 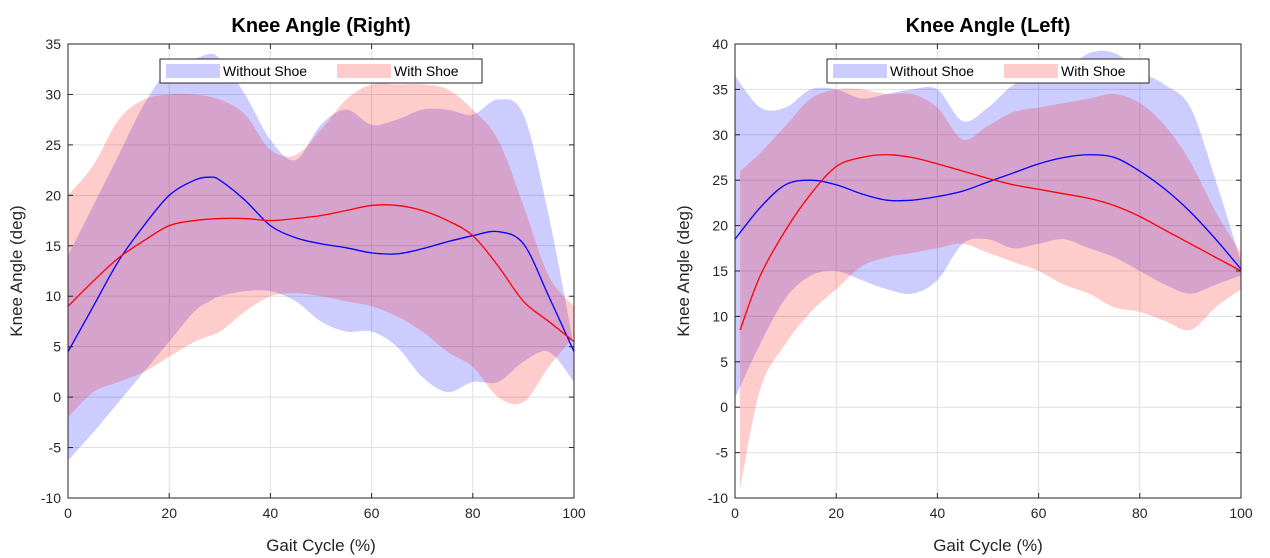 What do you see at coordinates (988, 26) in the screenshot?
I see `chart-title: Knee Angle (Left)` at bounding box center [988, 26].